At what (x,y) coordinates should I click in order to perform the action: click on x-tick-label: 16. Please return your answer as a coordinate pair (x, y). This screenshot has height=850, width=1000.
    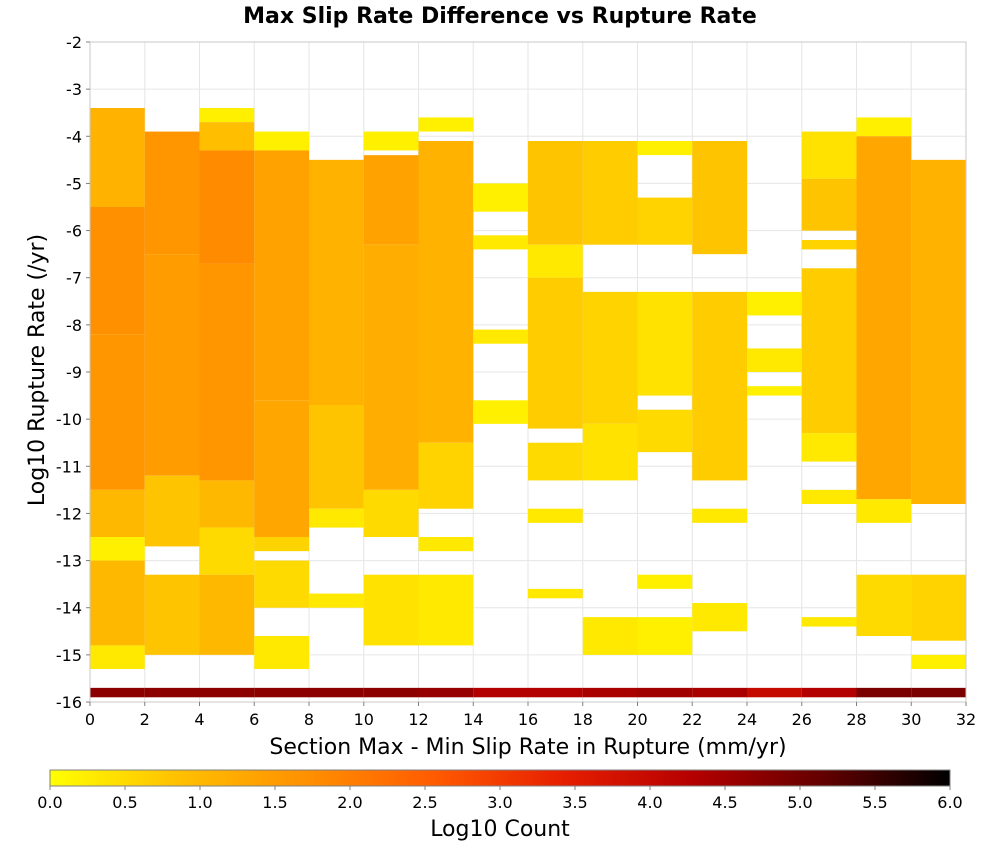
    Looking at the image, I should click on (528, 719).